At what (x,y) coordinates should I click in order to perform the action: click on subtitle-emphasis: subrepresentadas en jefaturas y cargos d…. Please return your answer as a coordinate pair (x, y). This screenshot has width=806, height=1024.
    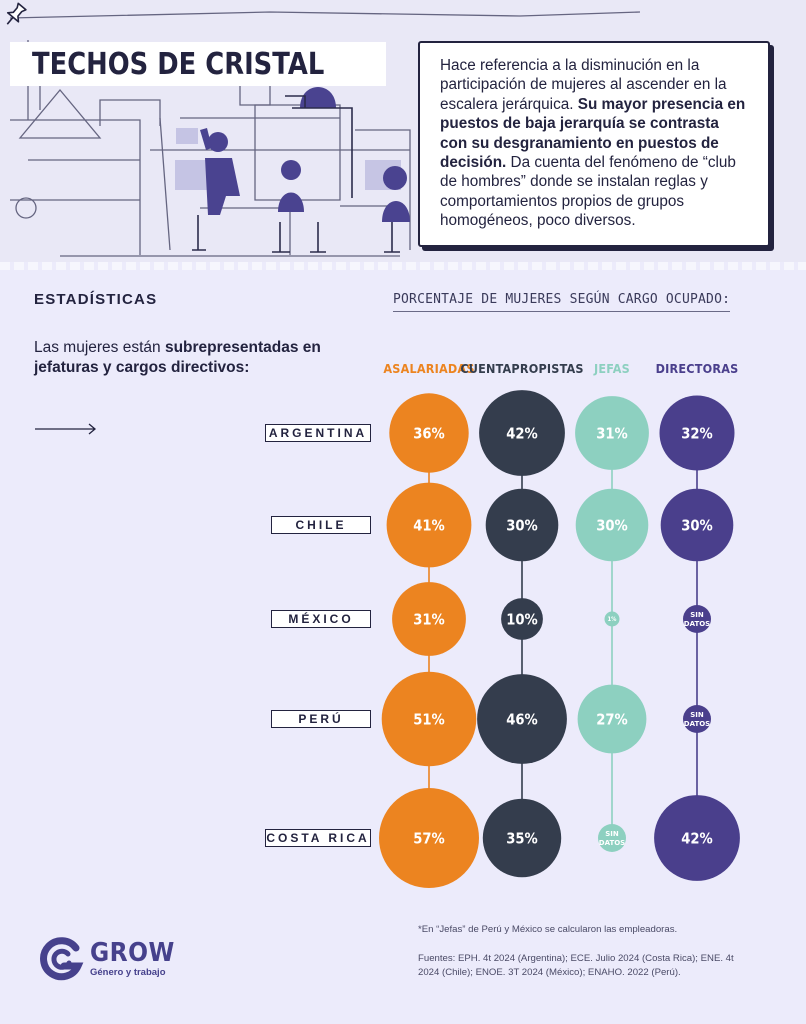
    Looking at the image, I should click on (177, 357).